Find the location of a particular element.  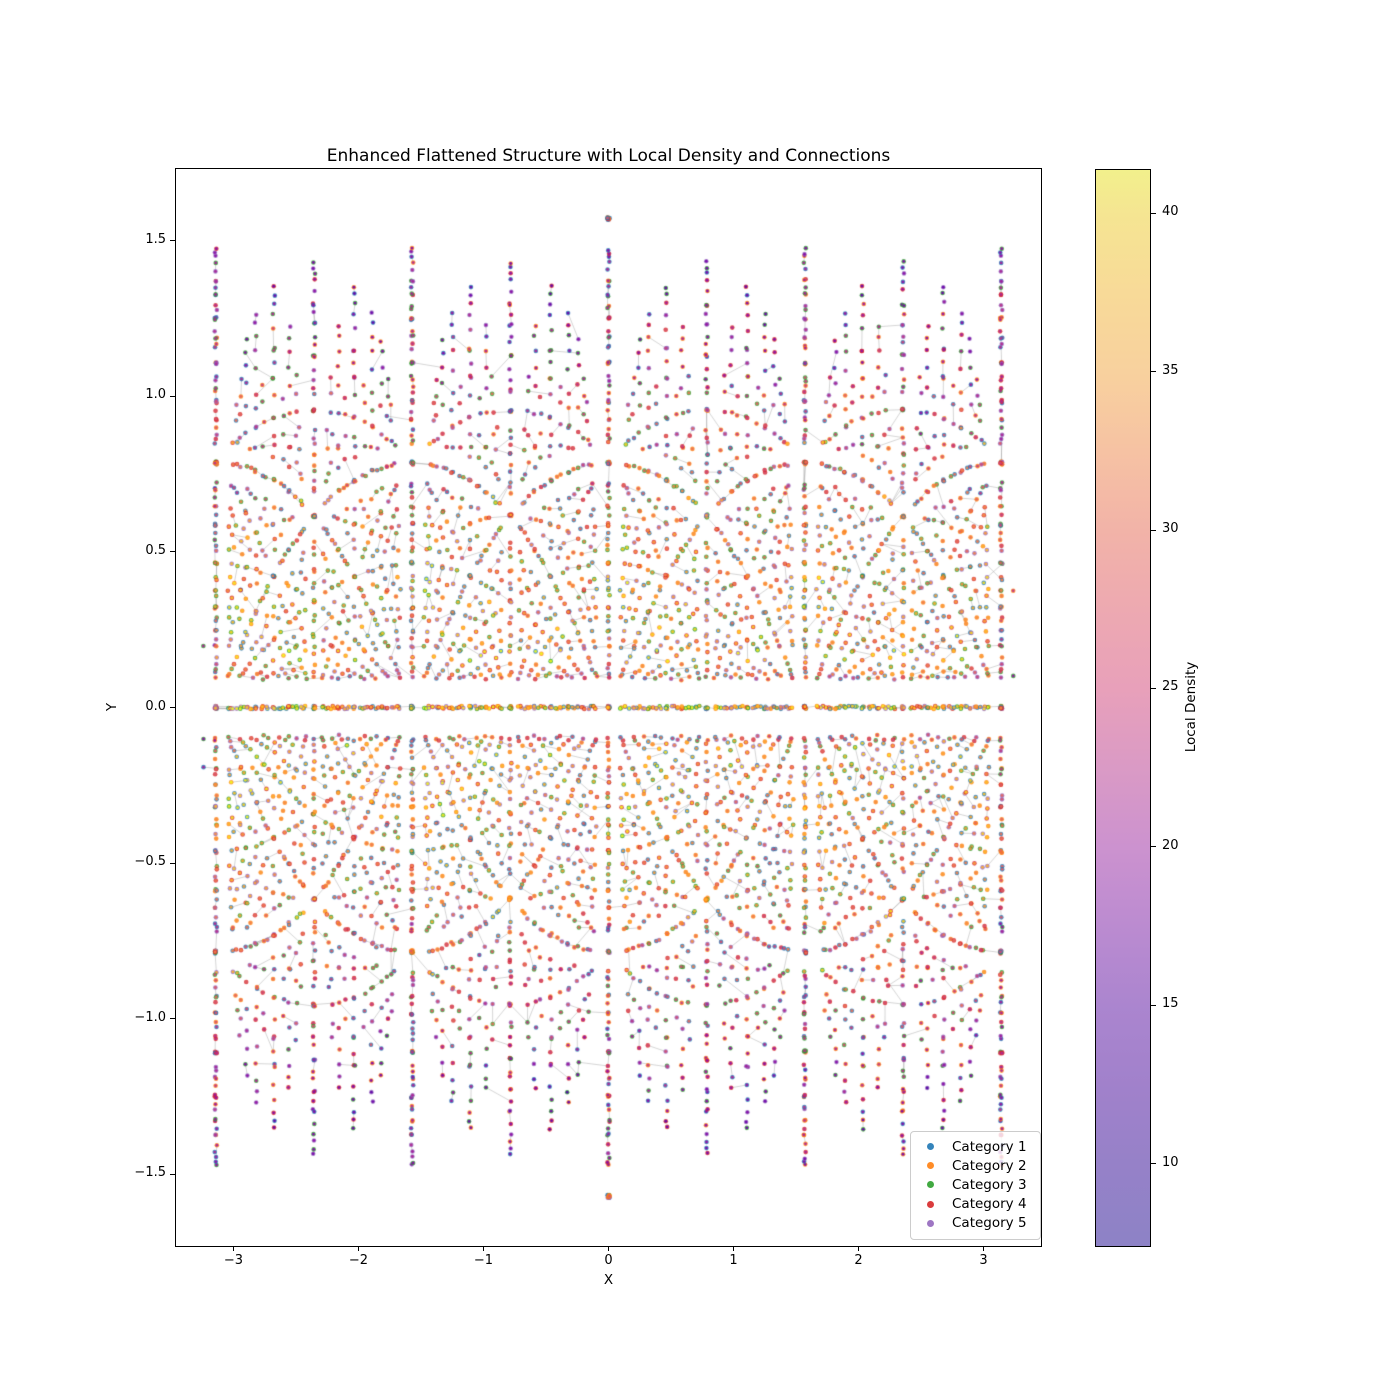

x-tick-label: −3 is located at coordinates (233, 1260).